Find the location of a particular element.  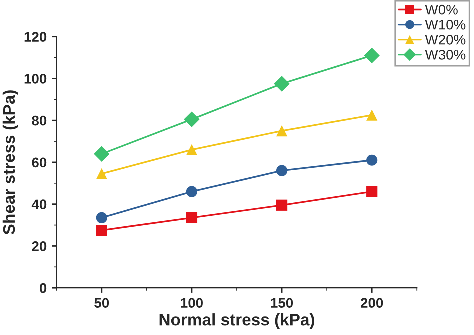

legend-label: W0% is located at coordinates (441, 9).